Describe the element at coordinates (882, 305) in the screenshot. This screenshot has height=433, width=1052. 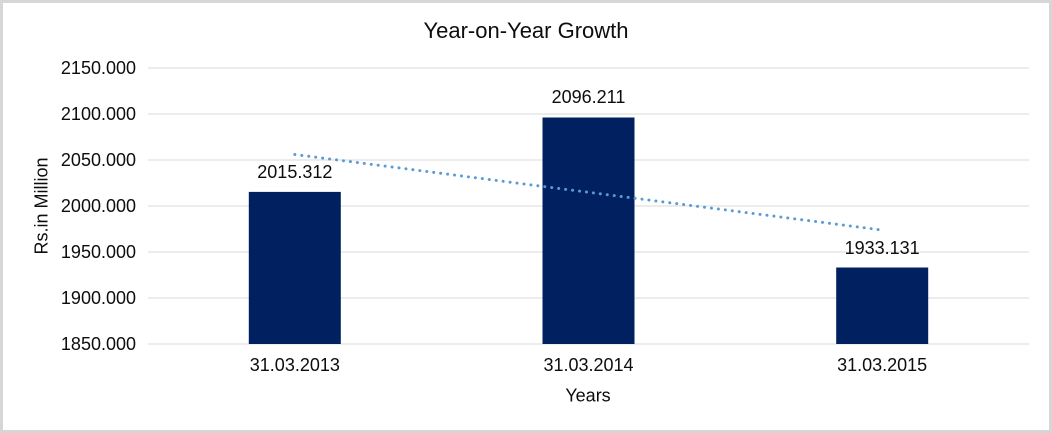
I see `bar-31.03.2015` at that location.